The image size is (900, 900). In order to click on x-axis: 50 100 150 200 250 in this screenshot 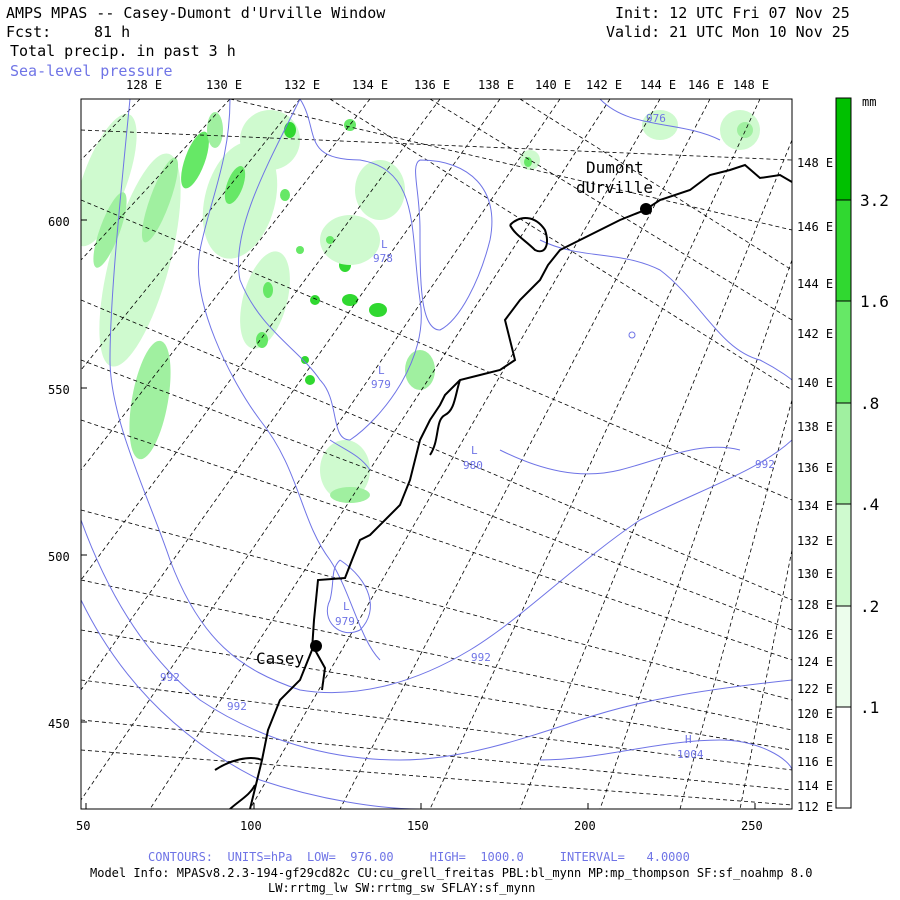, I will do `click(419, 818)`.